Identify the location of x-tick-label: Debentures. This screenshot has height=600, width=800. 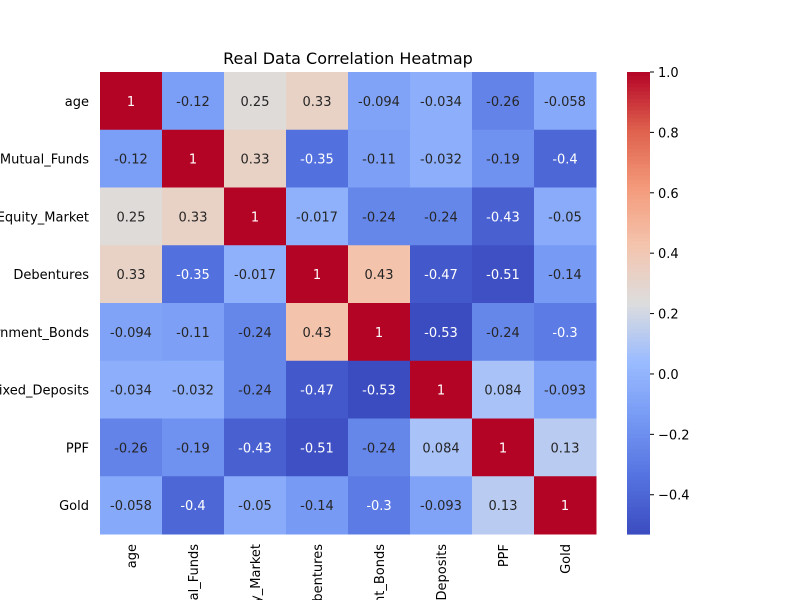
(318, 572).